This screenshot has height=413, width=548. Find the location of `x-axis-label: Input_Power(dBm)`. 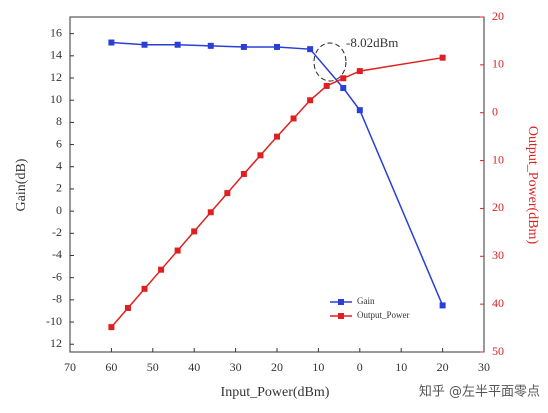

x-axis-label: Input_Power(dBm) is located at coordinates (275, 392).